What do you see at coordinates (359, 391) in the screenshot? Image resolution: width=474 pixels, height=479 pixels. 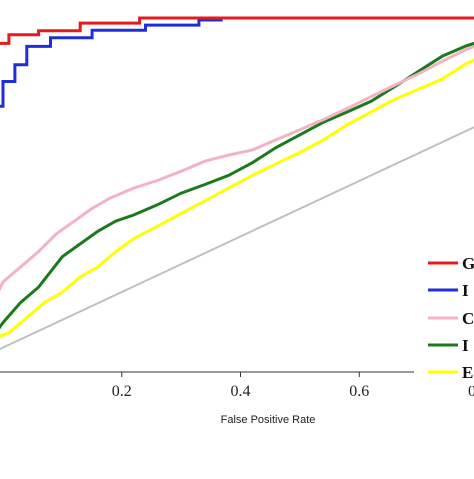 I see `x-tick-label: 0.6` at bounding box center [359, 391].